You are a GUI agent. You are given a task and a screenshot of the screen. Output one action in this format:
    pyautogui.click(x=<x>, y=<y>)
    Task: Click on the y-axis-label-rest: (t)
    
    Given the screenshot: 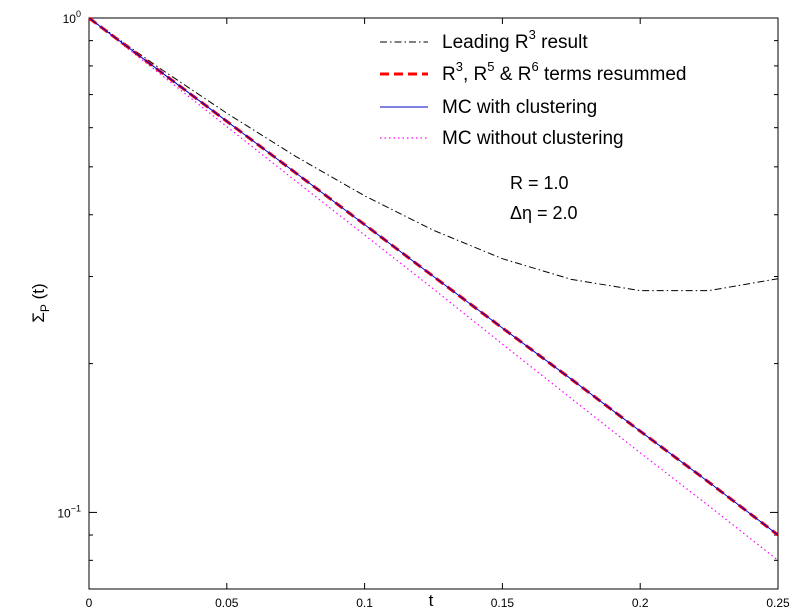 What is the action you would take?
    pyautogui.click(x=38, y=293)
    